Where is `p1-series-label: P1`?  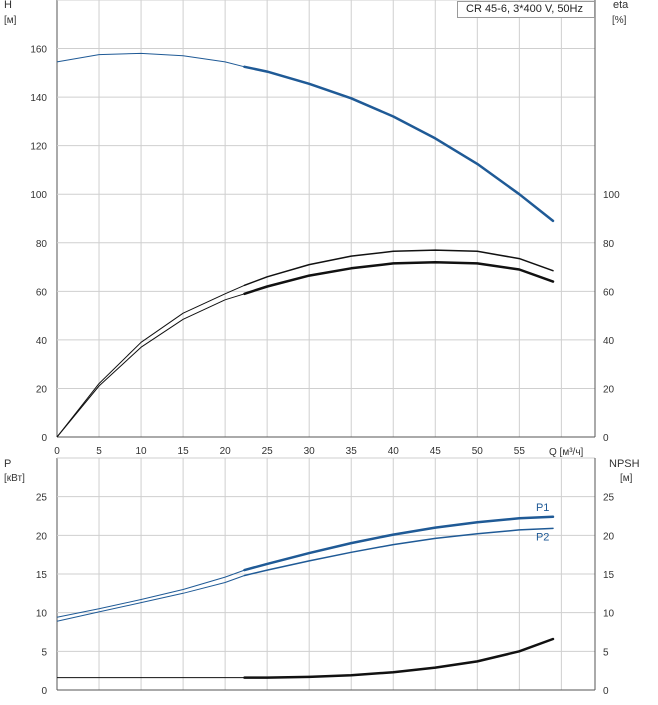
p1-series-label: P1 is located at coordinates (542, 508).